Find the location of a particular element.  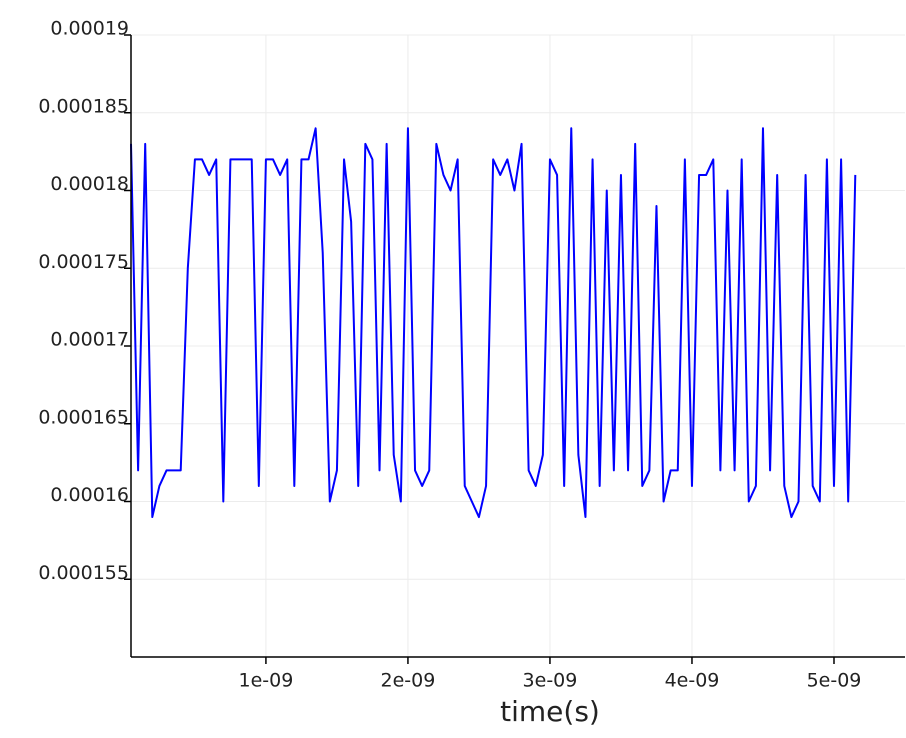

y-tick-label: 0.000155 is located at coordinates (83, 573).